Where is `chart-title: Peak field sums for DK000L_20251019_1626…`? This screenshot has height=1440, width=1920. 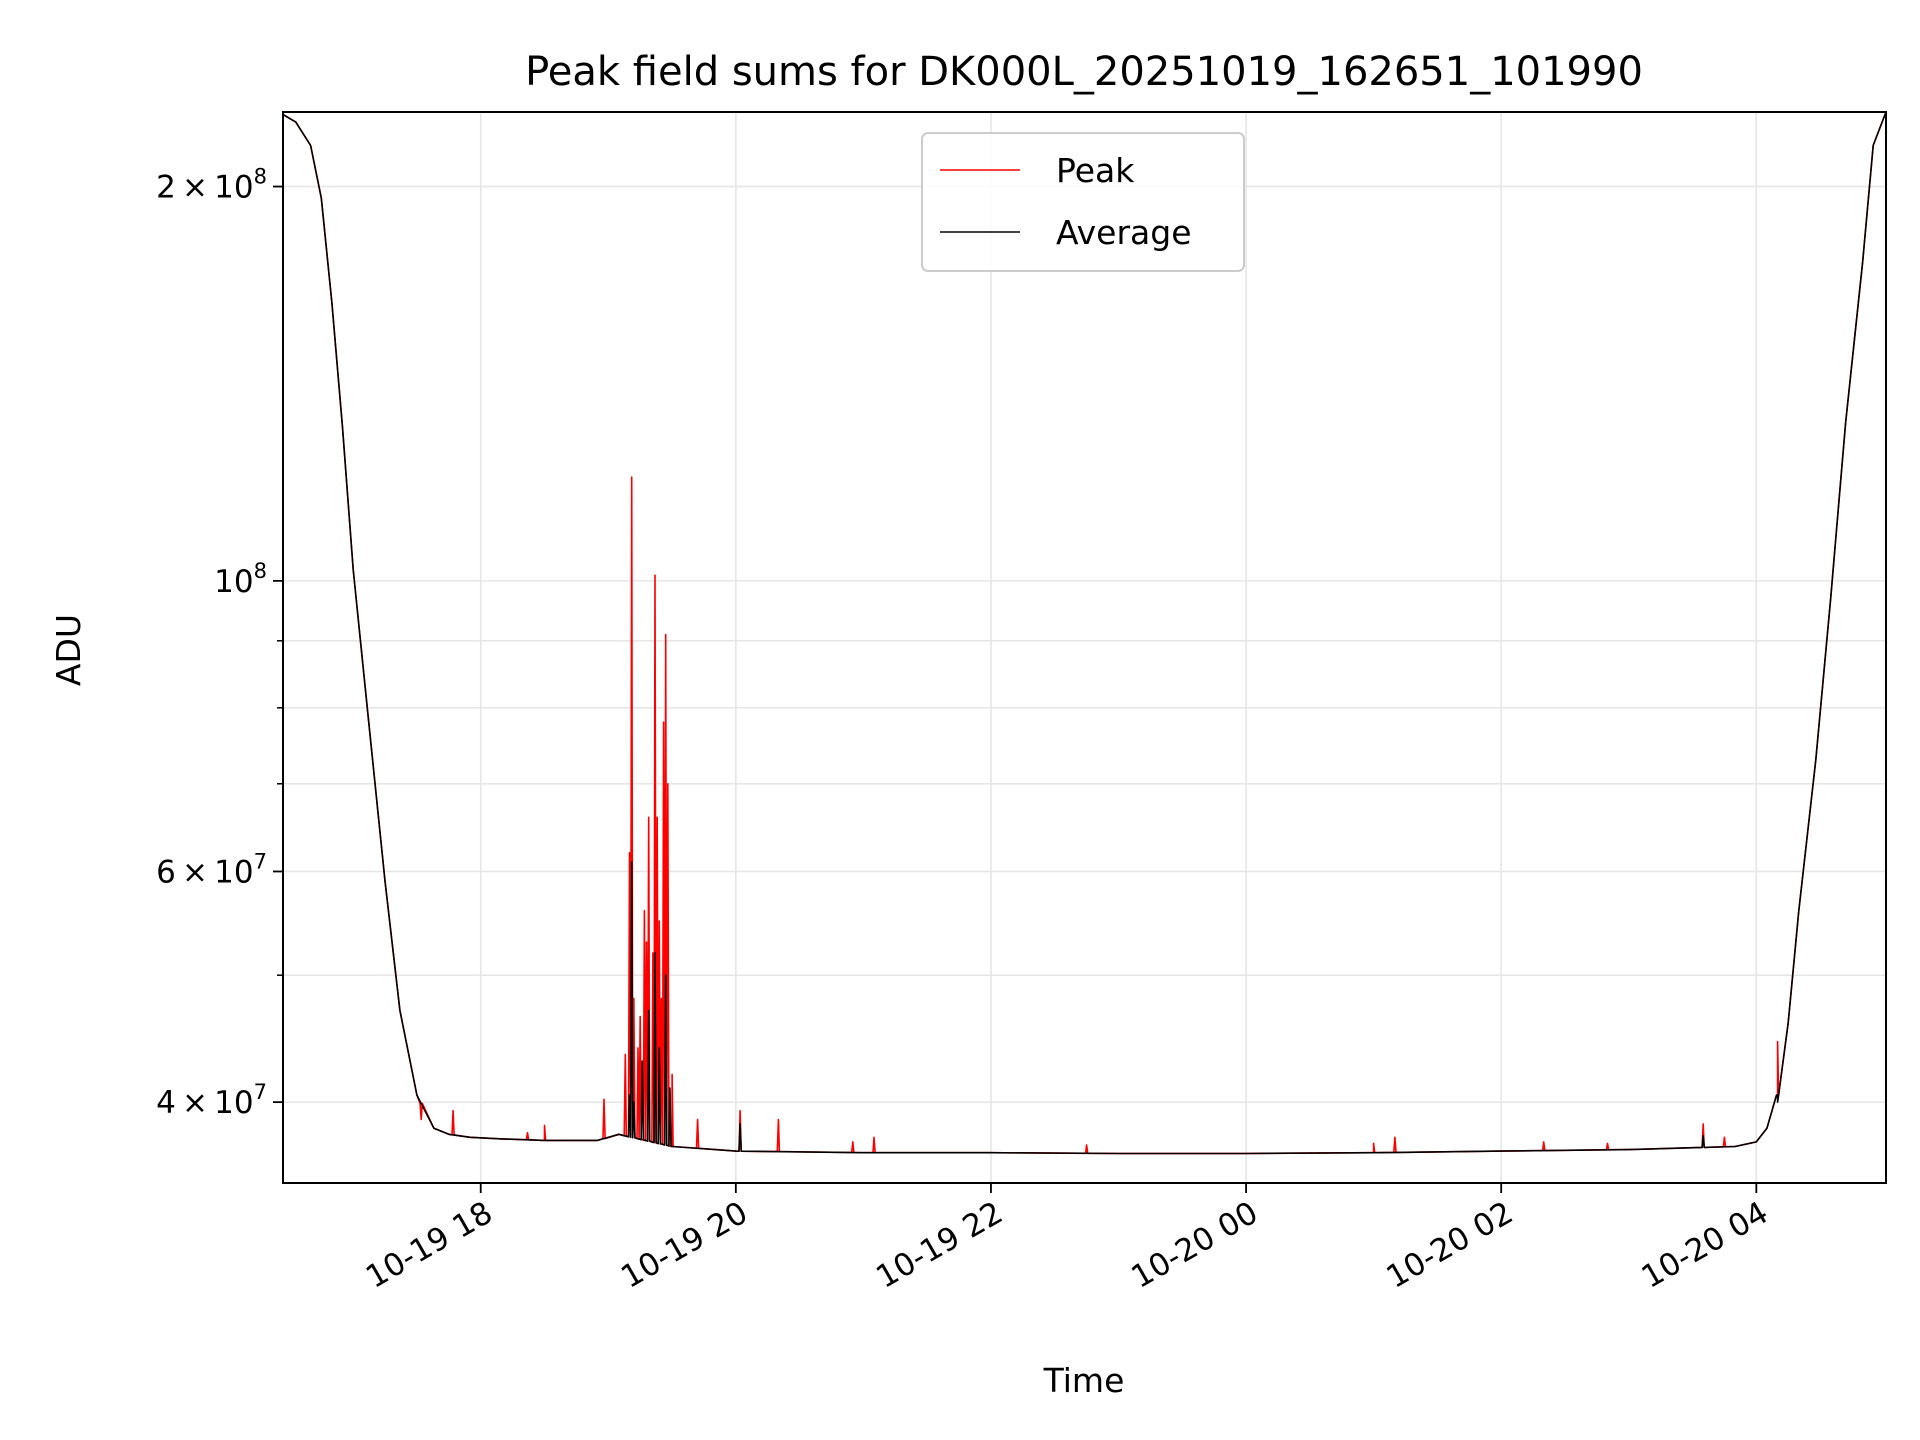 chart-title: Peak field sums for DK000L_20251019_1626… is located at coordinates (1084, 72).